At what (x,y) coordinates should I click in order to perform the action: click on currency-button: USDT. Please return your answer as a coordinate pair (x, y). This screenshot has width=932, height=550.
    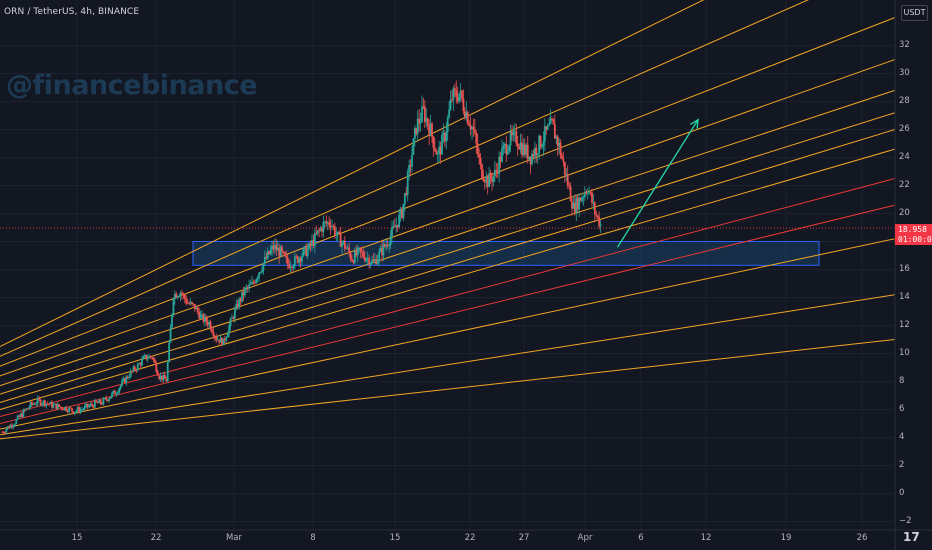
    Looking at the image, I should click on (914, 13).